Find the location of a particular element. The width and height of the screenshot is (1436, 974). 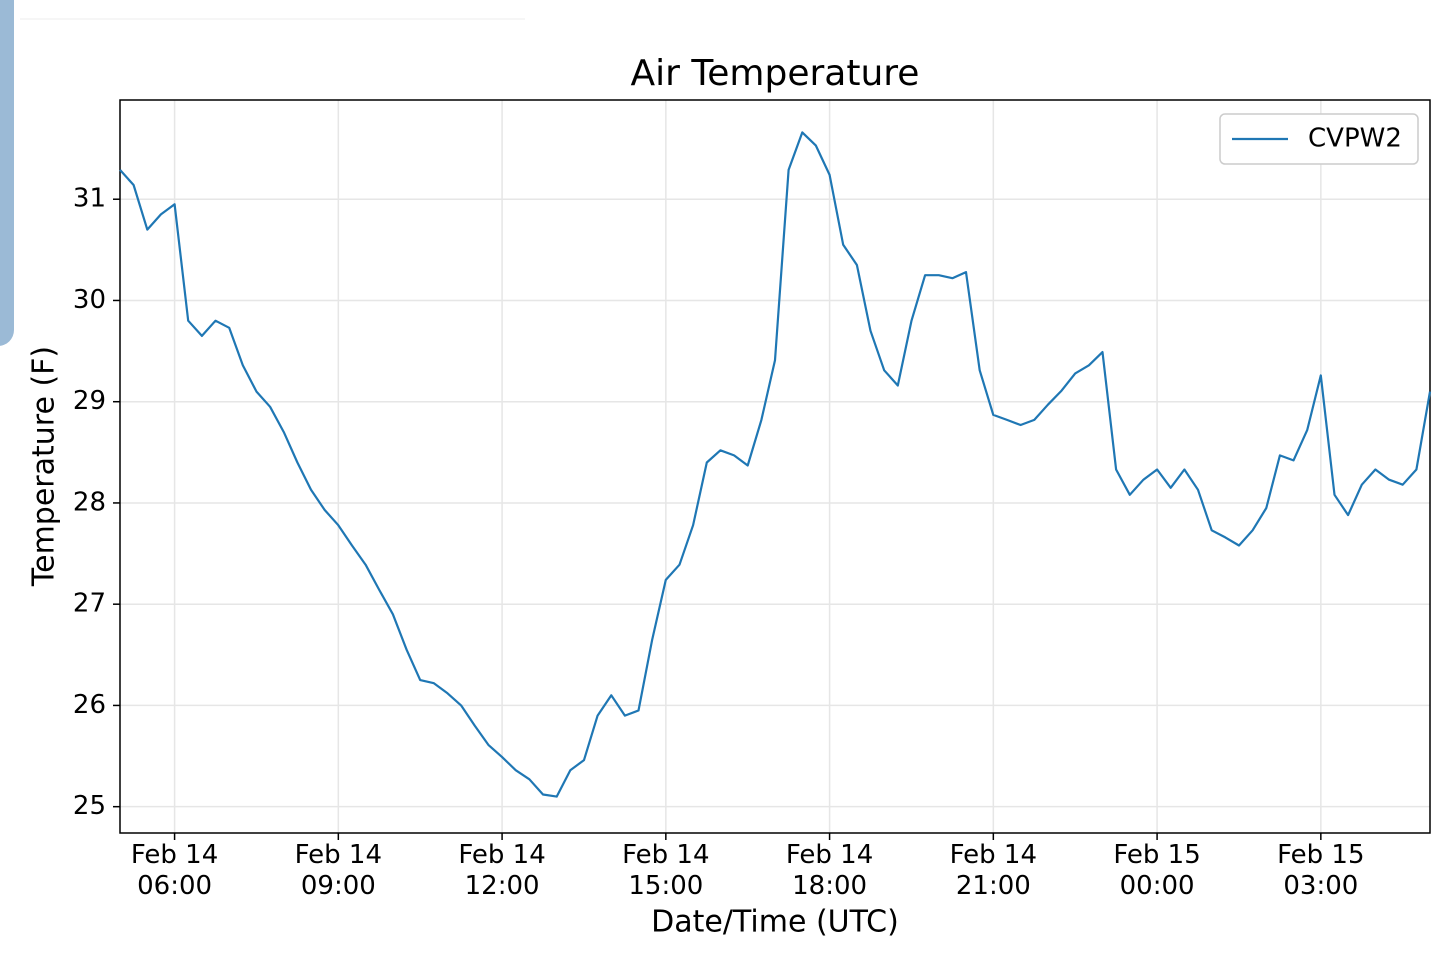

x-tick-label: Feb 14 21:00 is located at coordinates (993, 870).